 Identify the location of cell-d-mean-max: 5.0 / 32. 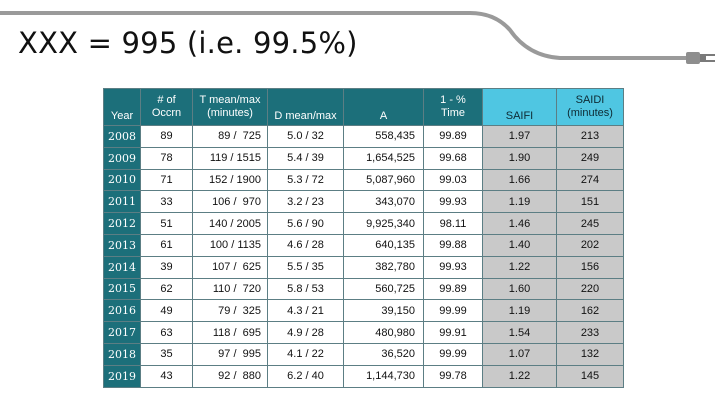
(305, 136).